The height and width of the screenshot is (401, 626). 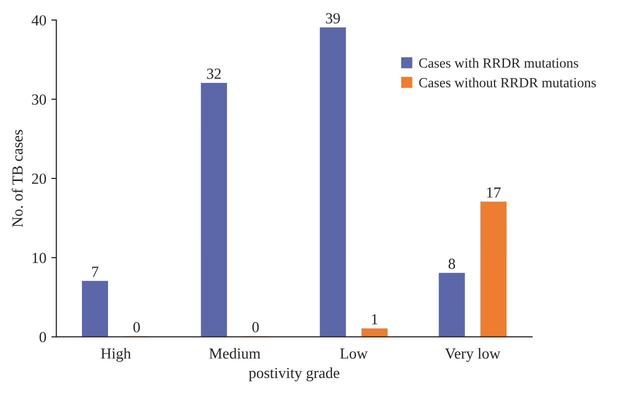 I want to click on x-tick-label: Low, so click(x=354, y=353).